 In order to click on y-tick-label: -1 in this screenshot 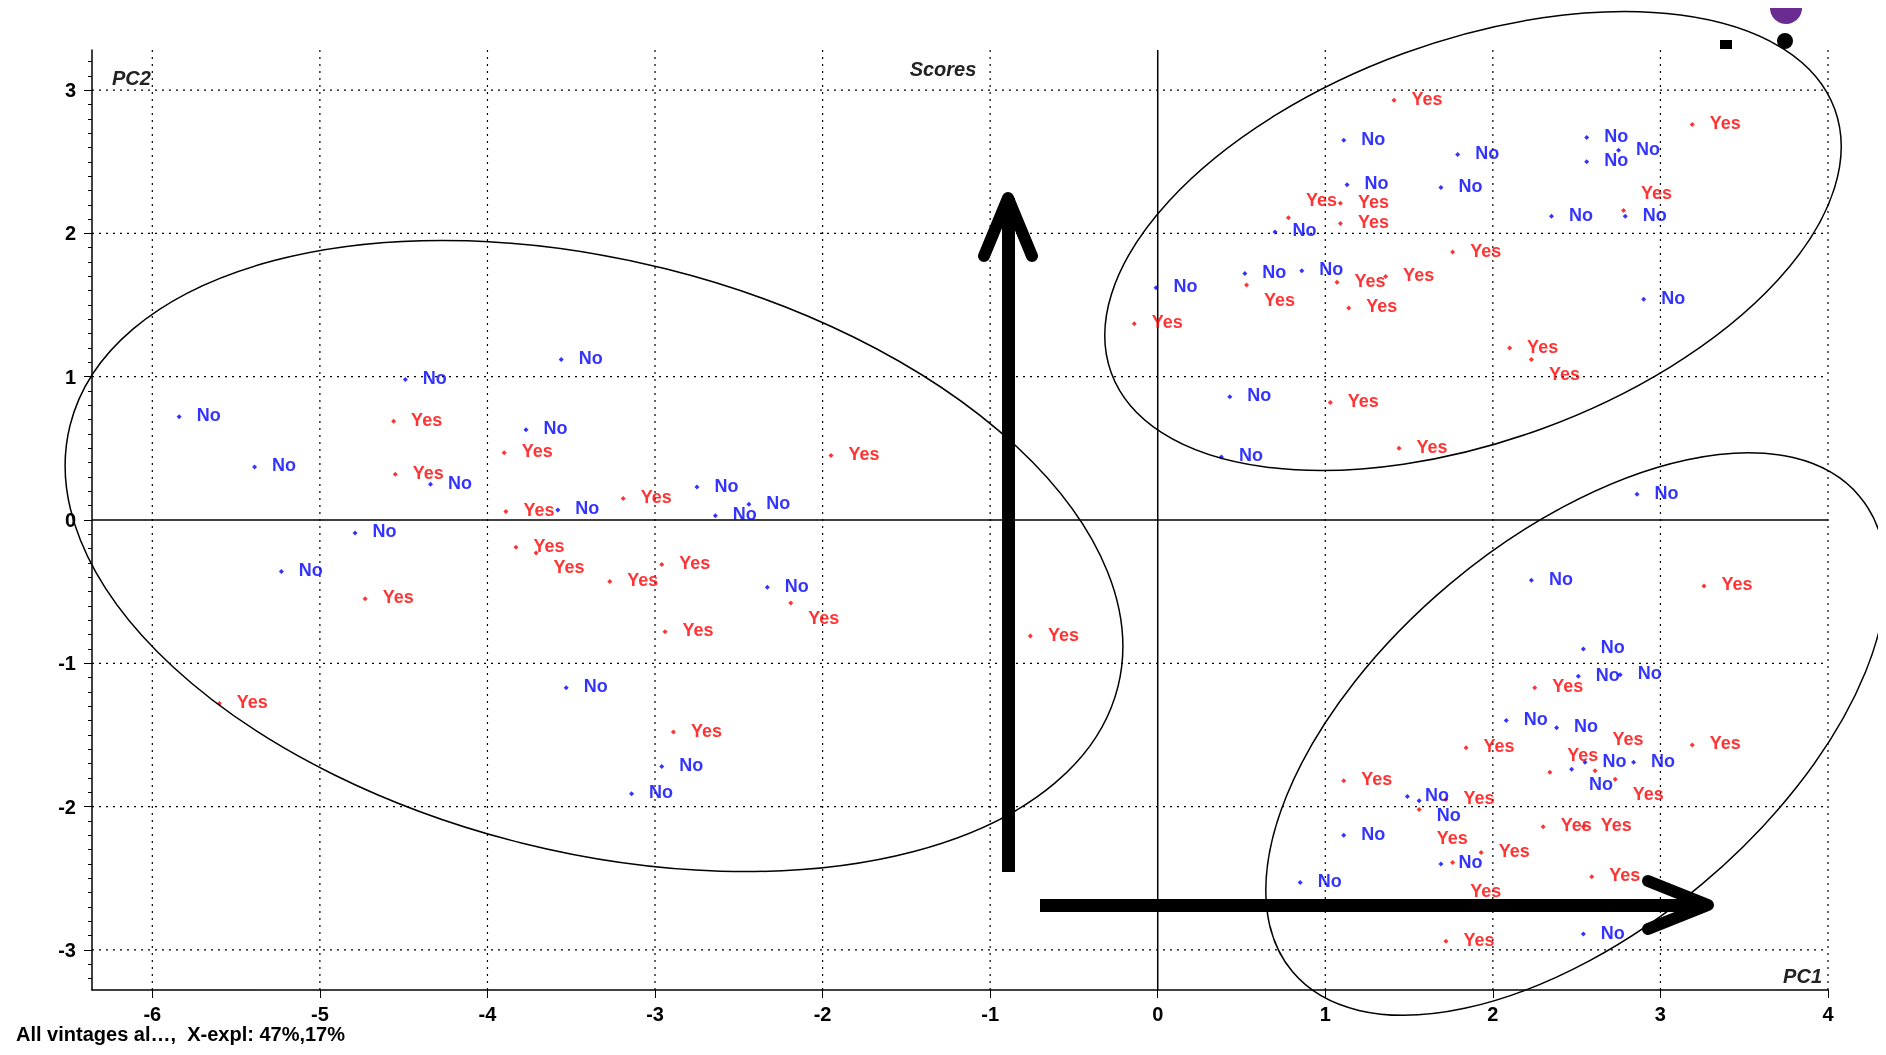, I will do `click(67, 663)`.